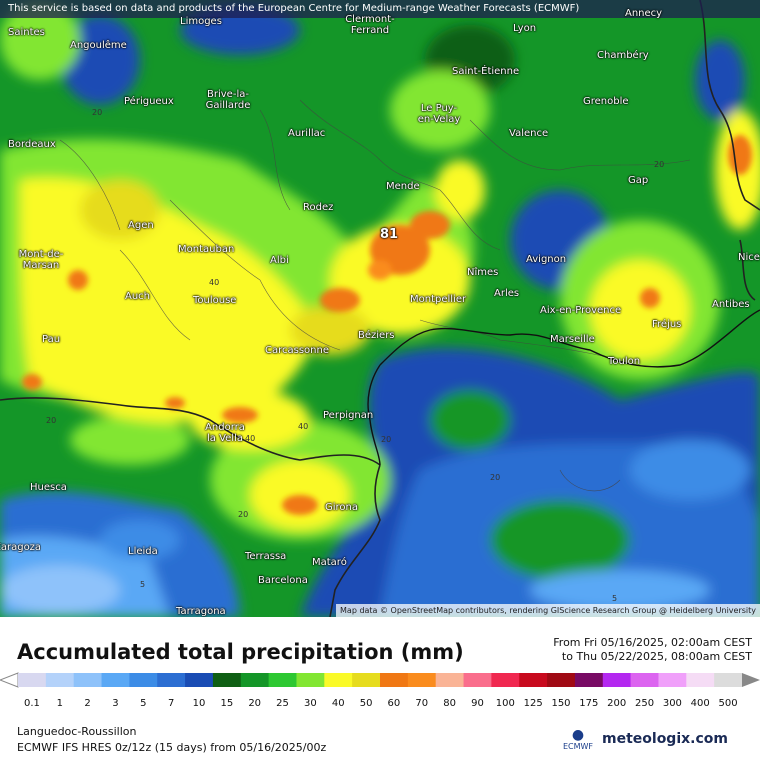 The image size is (760, 760). I want to click on scale-label: 100, so click(505, 703).